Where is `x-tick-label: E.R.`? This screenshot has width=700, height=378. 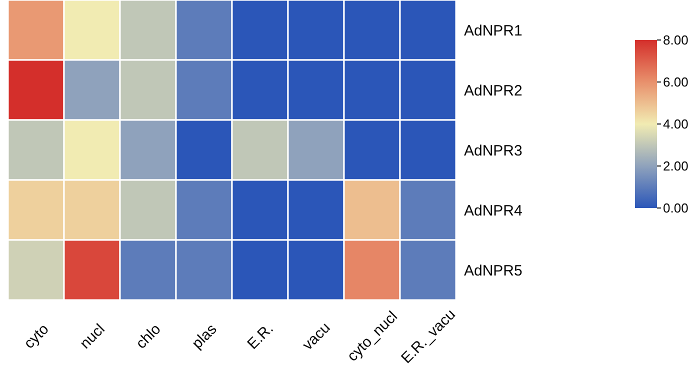
x-tick-label: E.R. is located at coordinates (260, 336).